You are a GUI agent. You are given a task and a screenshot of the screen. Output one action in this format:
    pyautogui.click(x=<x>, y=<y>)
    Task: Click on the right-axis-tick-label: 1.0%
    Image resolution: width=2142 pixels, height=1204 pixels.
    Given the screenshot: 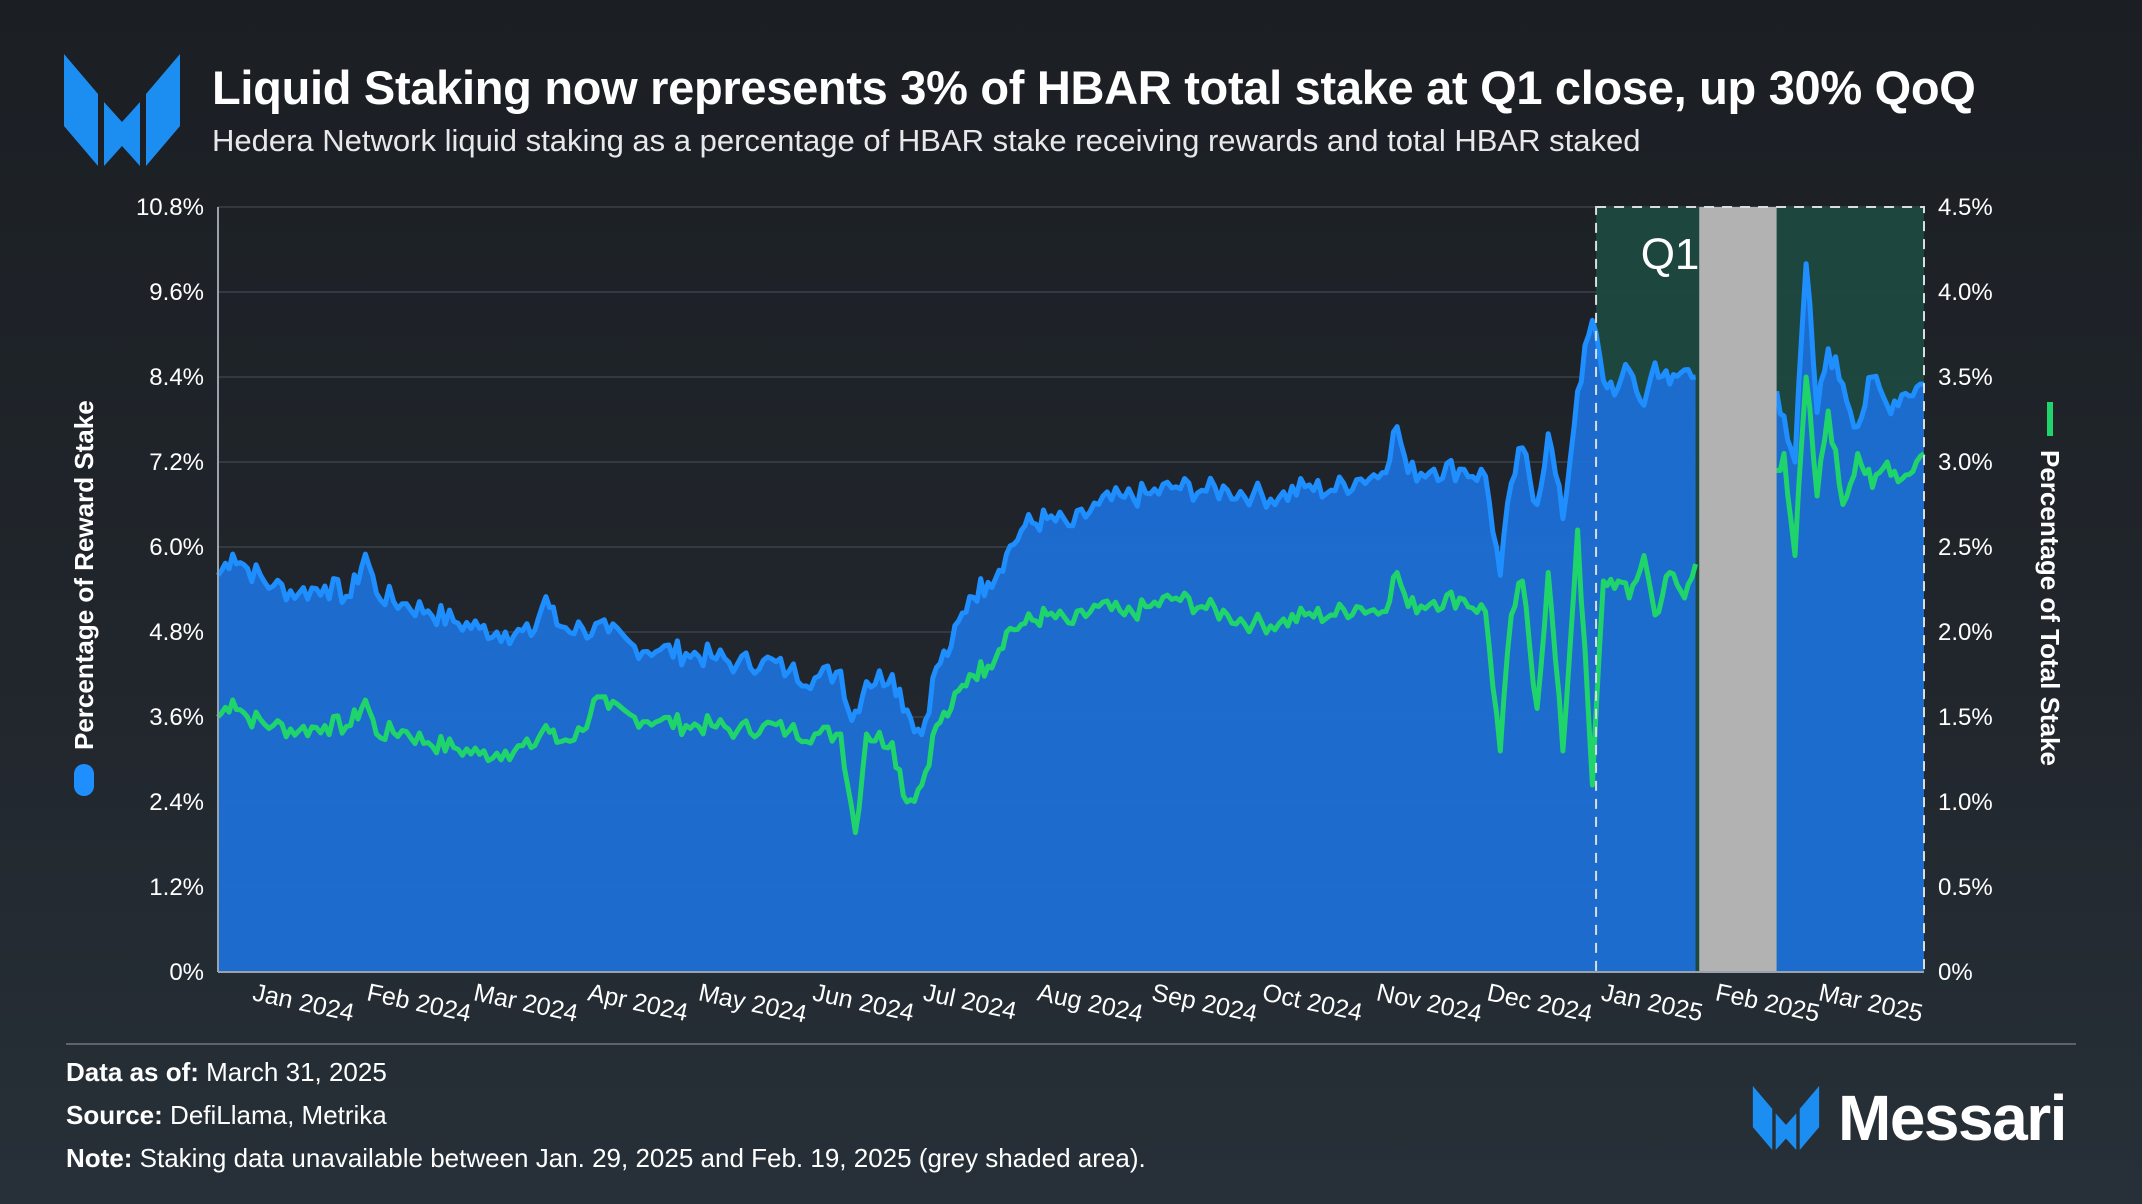 What is the action you would take?
    pyautogui.click(x=1965, y=802)
    